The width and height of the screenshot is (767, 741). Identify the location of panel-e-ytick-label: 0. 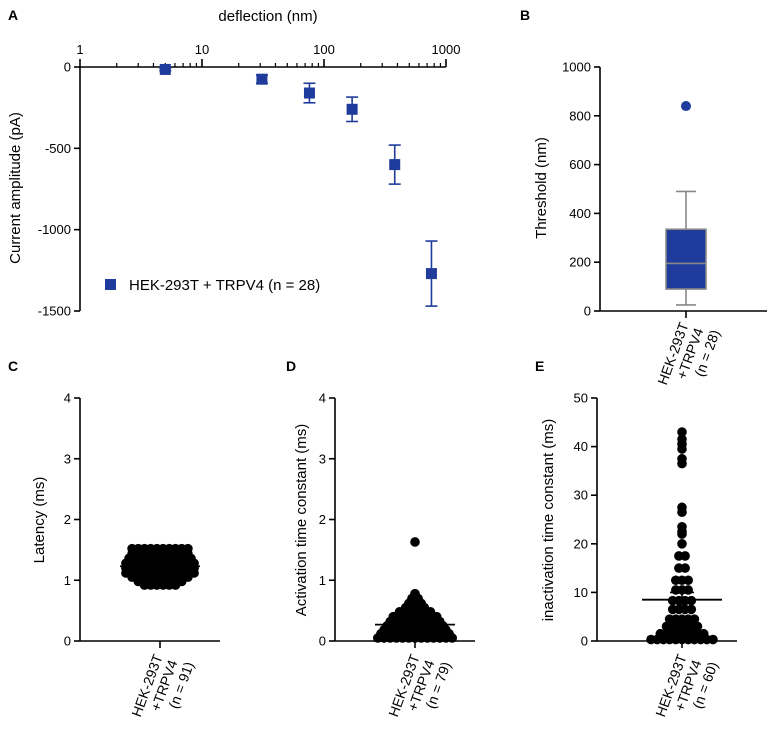
(584, 641).